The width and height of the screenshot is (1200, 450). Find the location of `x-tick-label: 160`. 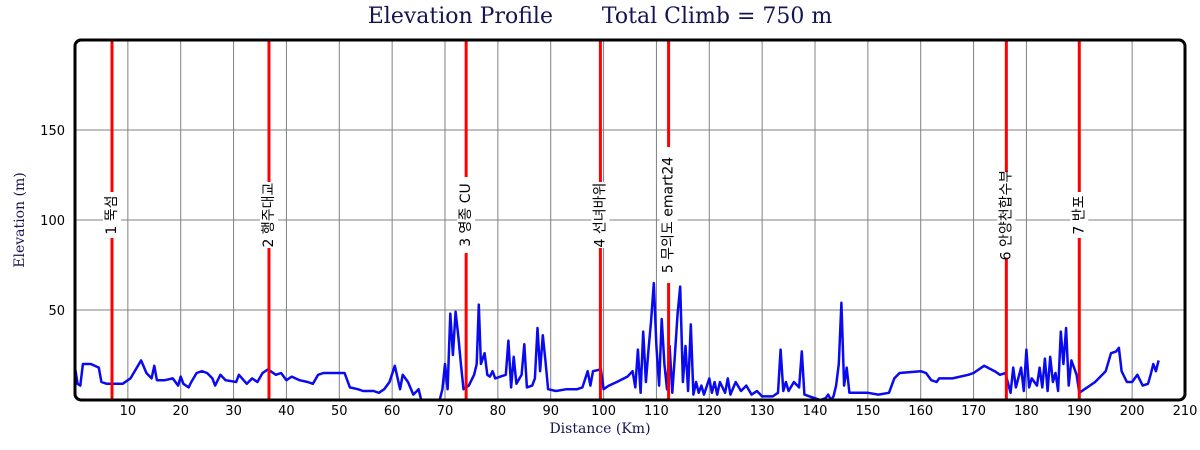

x-tick-label: 160 is located at coordinates (920, 411).